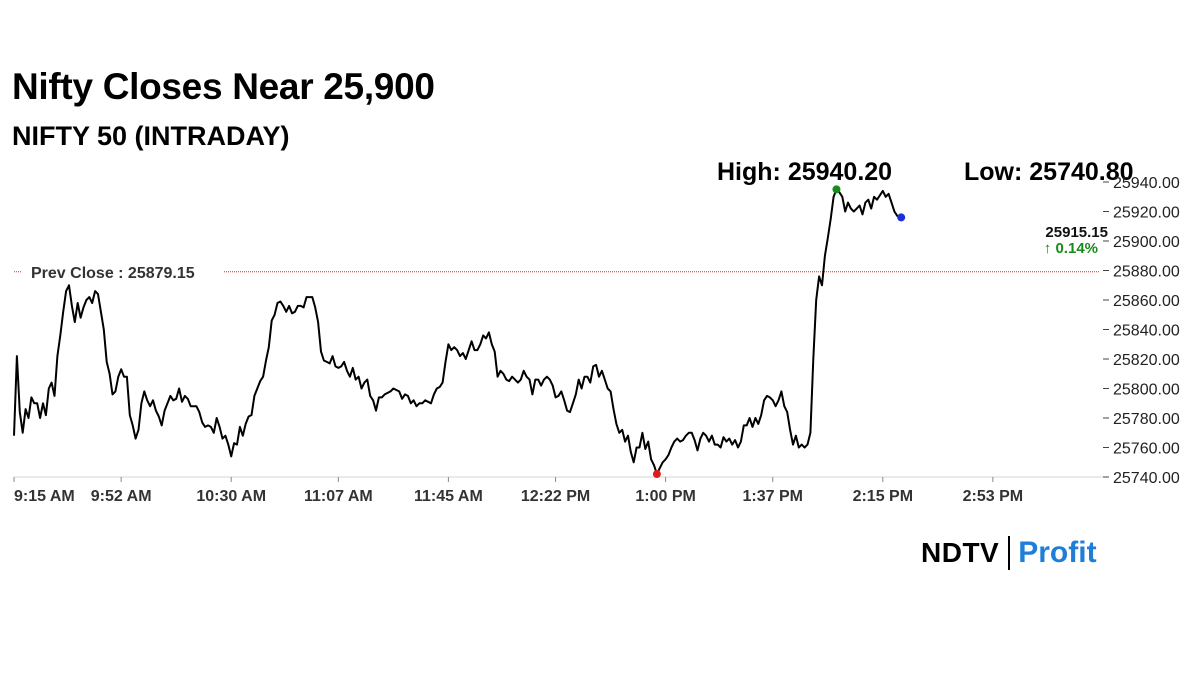 The height and width of the screenshot is (675, 1200). What do you see at coordinates (121, 496) in the screenshot?
I see `x-tick-label: 9:52 AM` at bounding box center [121, 496].